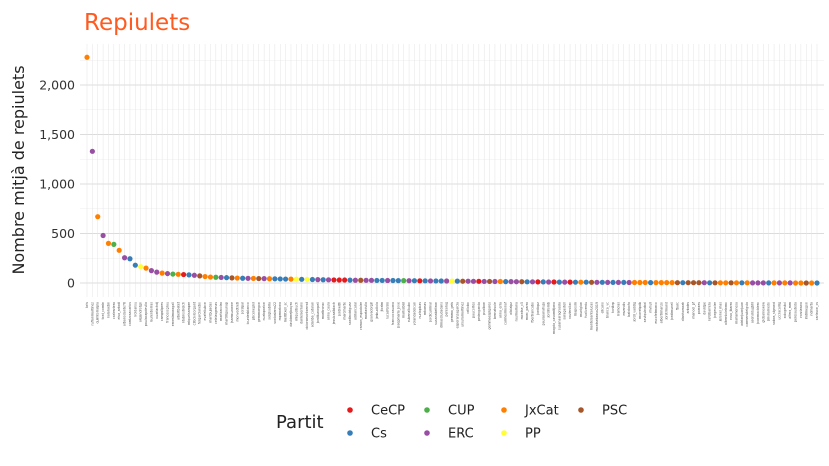 Image resolution: width=829 pixels, height=466 pixels. Describe the element at coordinates (151, 312) in the screenshot. I see `x-tick-label: laurenborras` at that location.